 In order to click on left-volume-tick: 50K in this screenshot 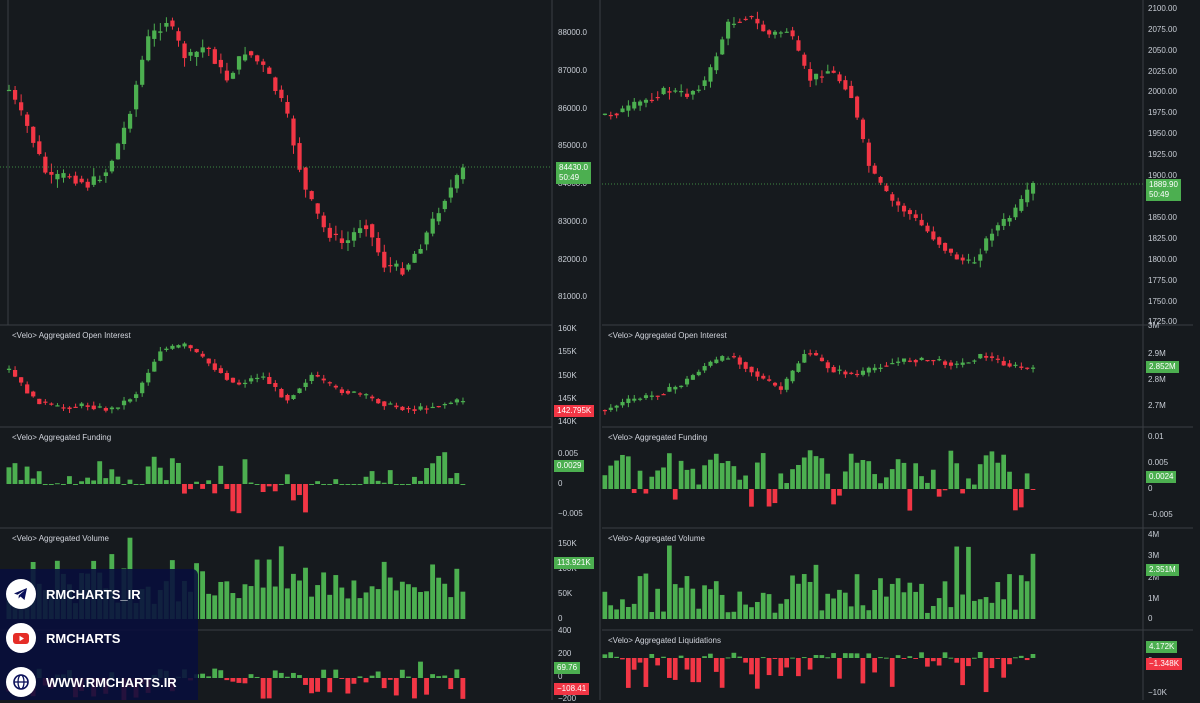, I will do `click(565, 593)`.